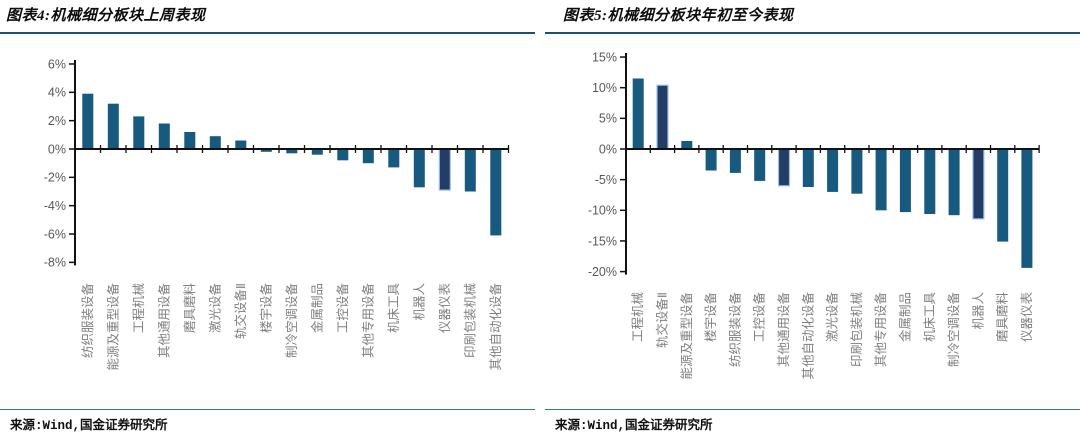  I want to click on y-axis-tick-label: 6%, so click(57, 64).